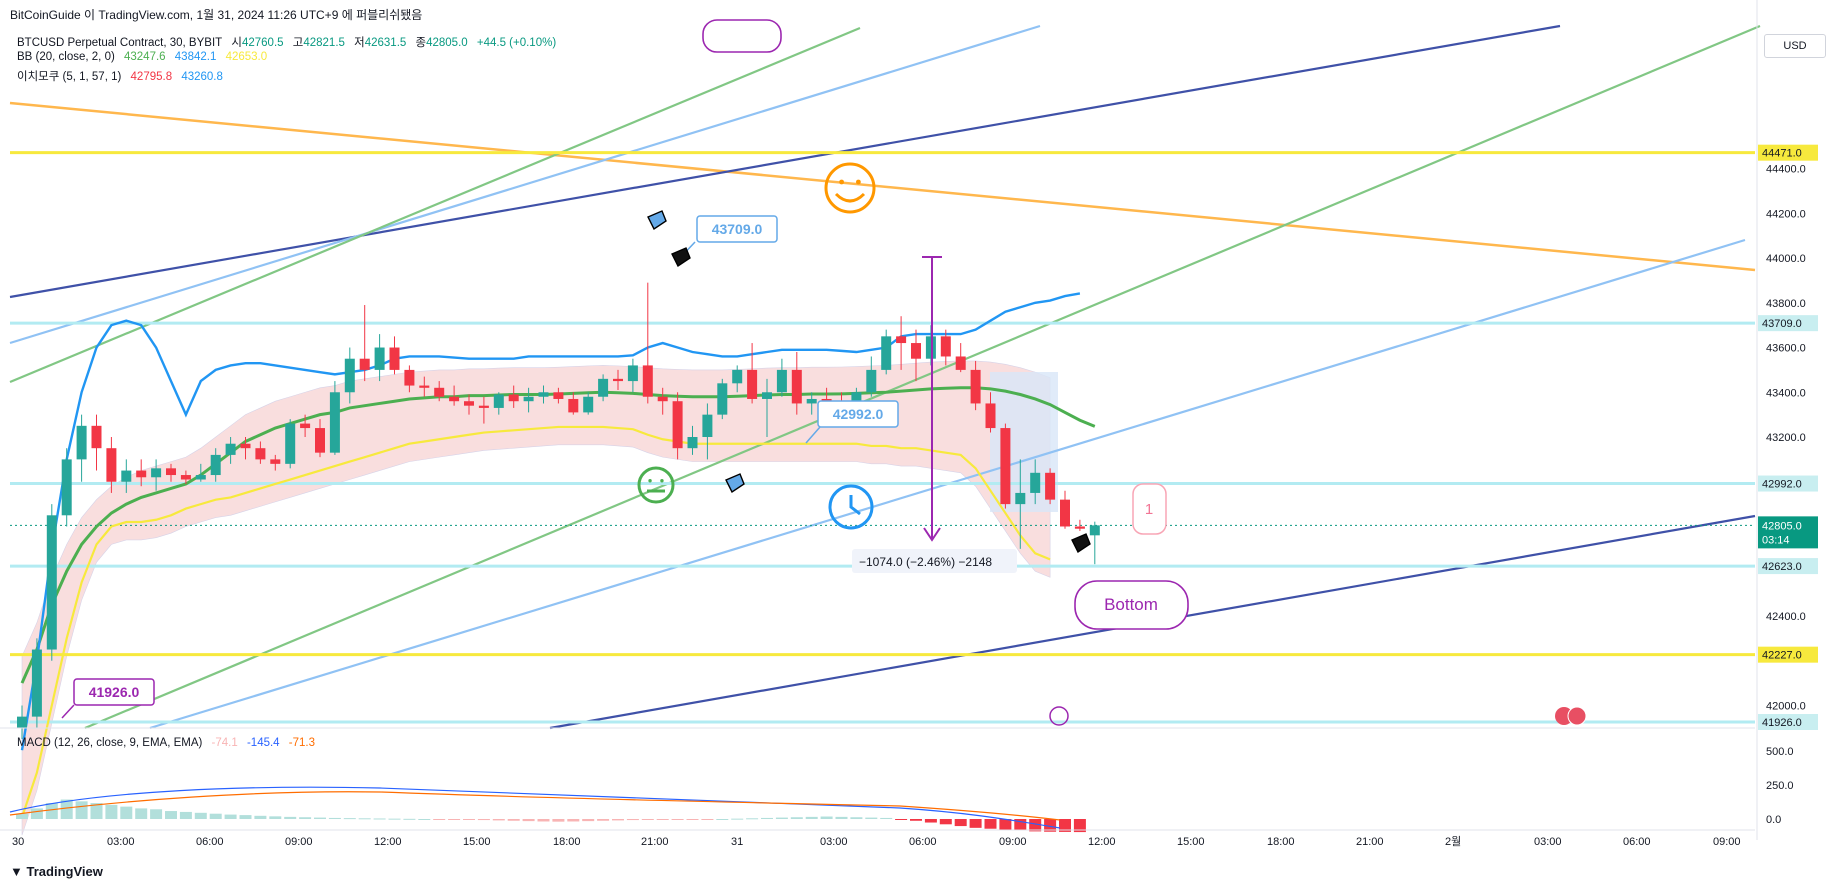 Image resolution: width=1835 pixels, height=896 pixels. Describe the element at coordinates (110, 743) in the screenshot. I see `macd-label: MACD (12, 26, close, 9, EMA, EMA)` at that location.